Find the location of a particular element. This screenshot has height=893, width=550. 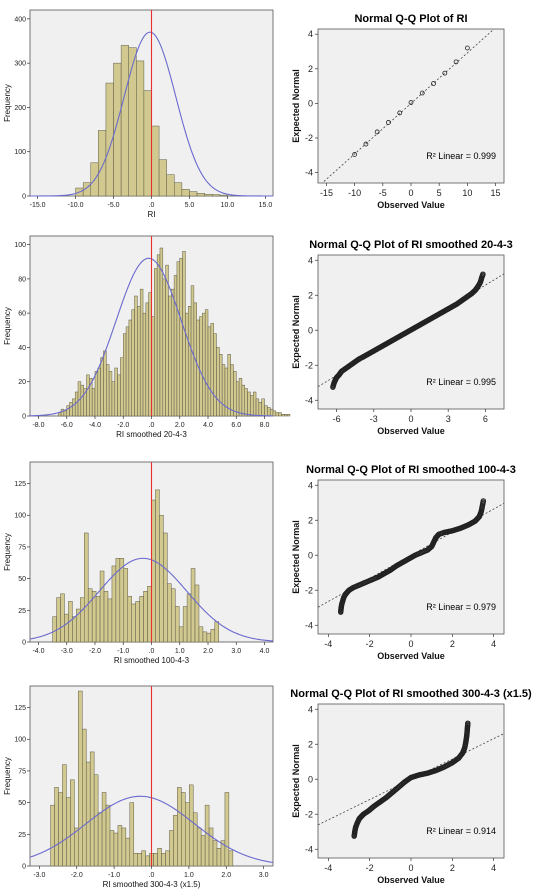

chart-title: Normal Q-Q Plot of RI is located at coordinates (410, 19).